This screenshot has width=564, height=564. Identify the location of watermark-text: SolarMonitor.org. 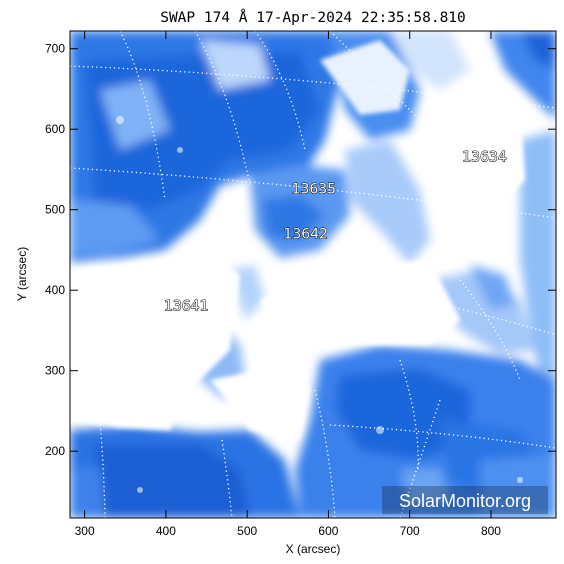
(465, 501).